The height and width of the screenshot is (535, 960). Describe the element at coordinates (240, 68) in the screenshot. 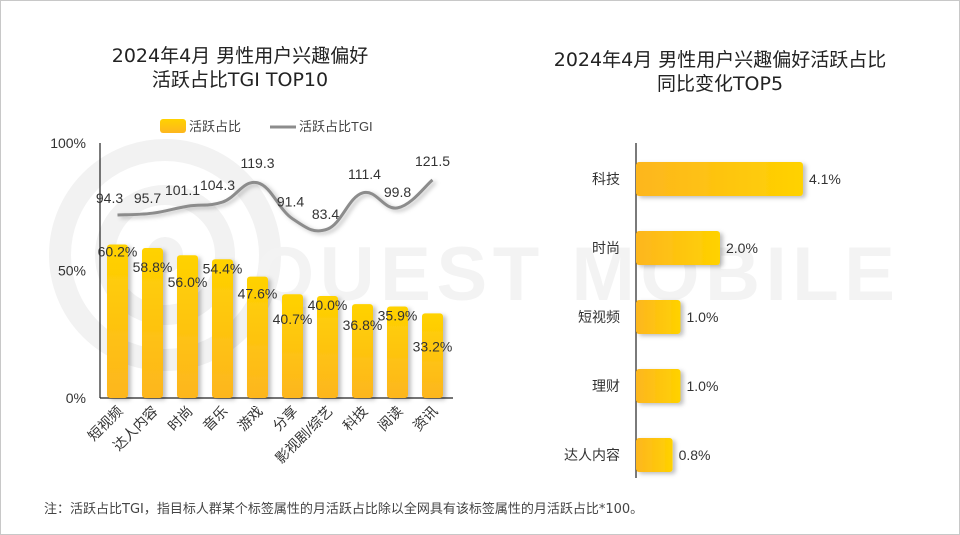

I see `left-chart-title: 2024年4月 男性用户兴趣偏好 活跃占比TGI TOP10` at that location.